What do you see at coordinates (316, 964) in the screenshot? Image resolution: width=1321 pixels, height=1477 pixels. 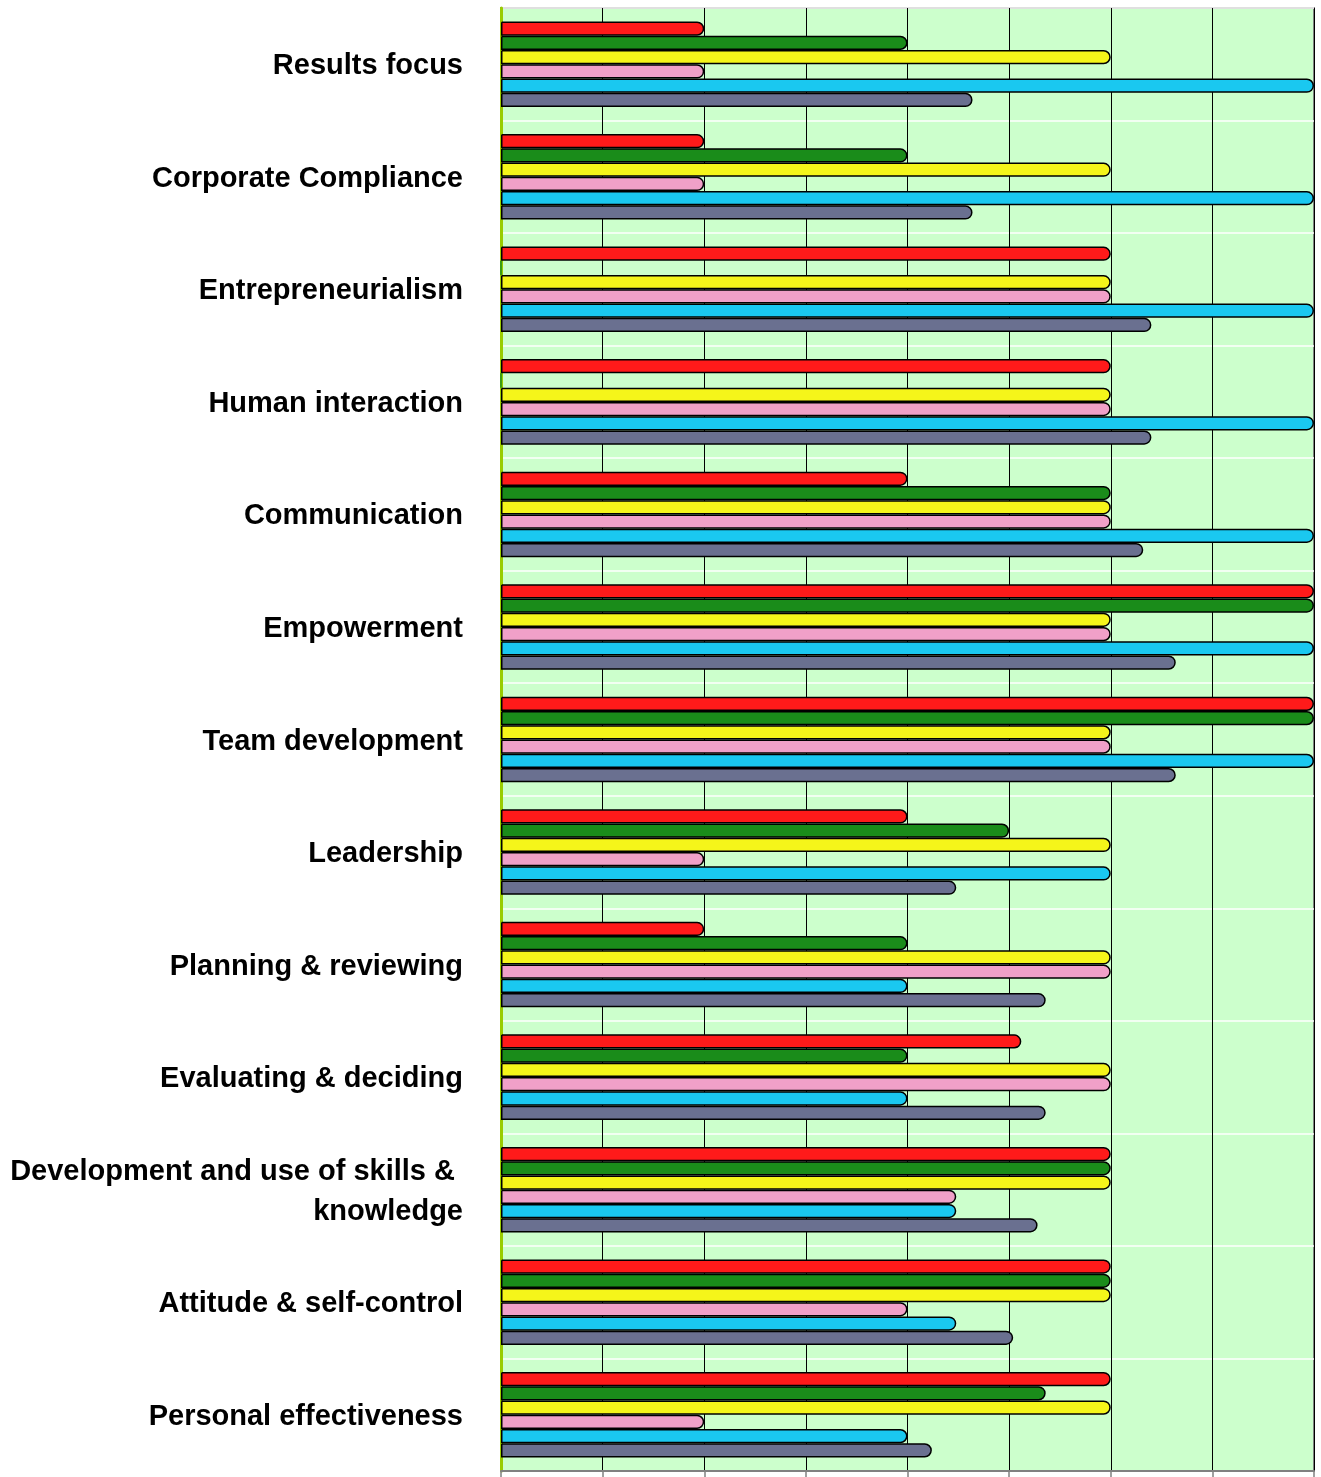 I see `y-tick-label: Planning & reviewing` at bounding box center [316, 964].